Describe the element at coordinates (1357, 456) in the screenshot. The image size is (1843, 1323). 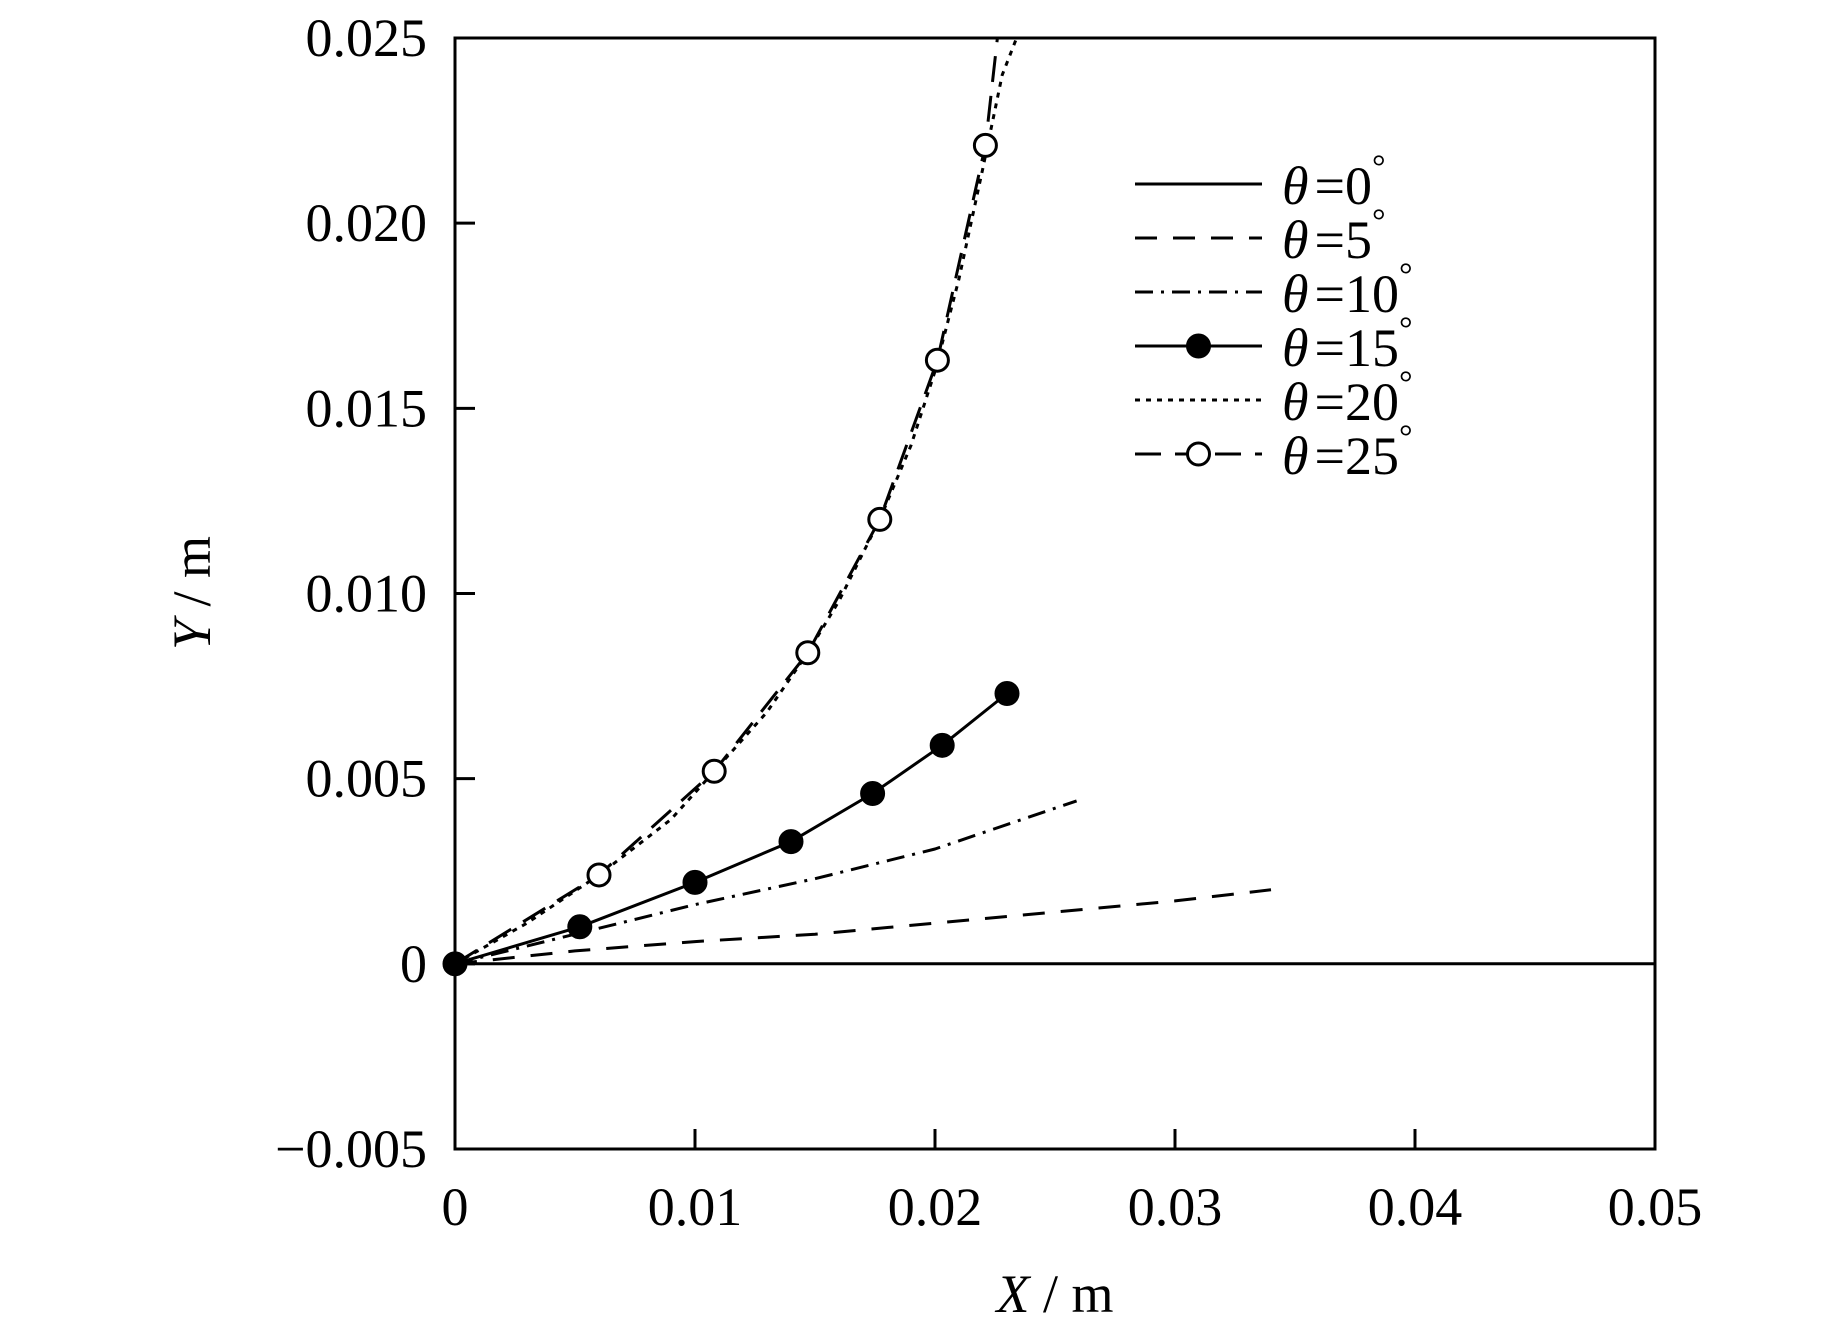
I see `legend-value: =25` at that location.